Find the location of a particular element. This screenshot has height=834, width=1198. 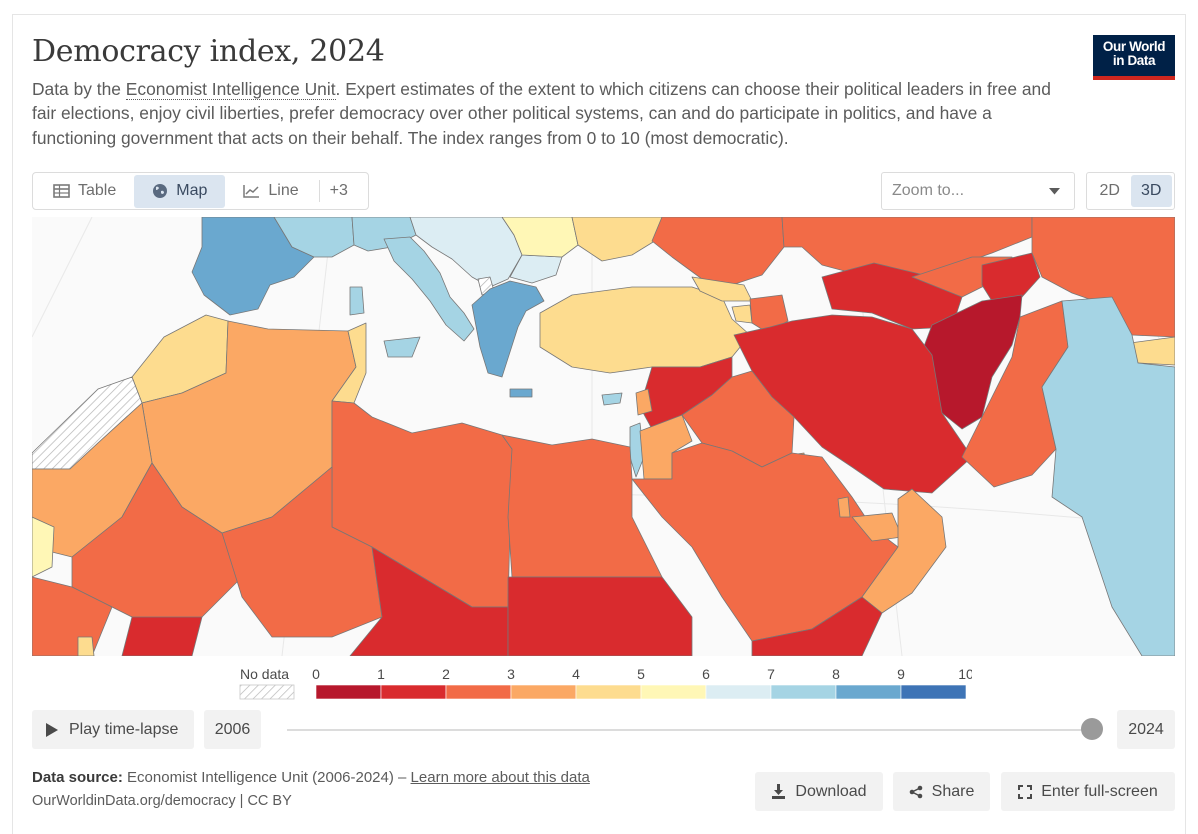

projection-3d-button: 3D is located at coordinates (1151, 191).